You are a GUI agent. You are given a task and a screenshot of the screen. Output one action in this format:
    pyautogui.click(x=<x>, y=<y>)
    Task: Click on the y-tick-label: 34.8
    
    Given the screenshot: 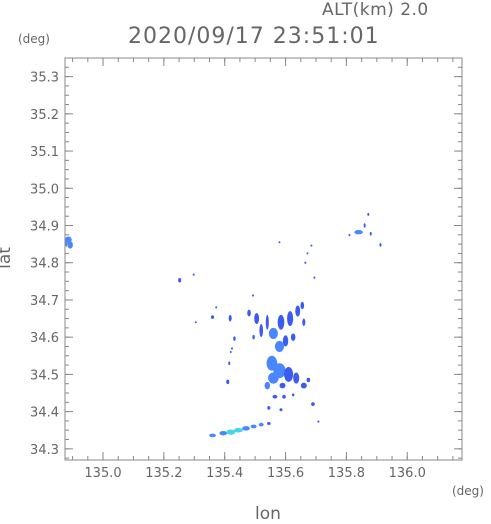 What is the action you would take?
    pyautogui.click(x=44, y=264)
    